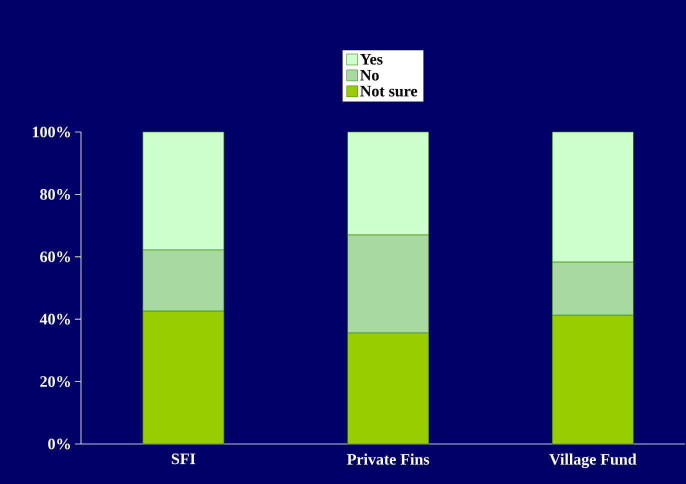 The image size is (686, 484). I want to click on y-tick-label: 60%, so click(55, 256).